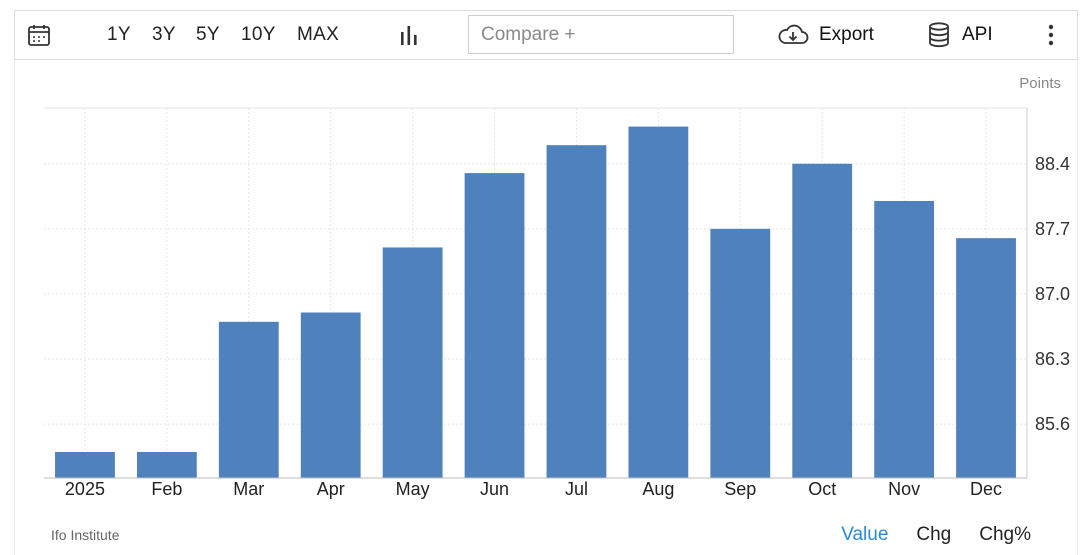 The height and width of the screenshot is (555, 1091). I want to click on range-3y-button: 3Y, so click(164, 34).